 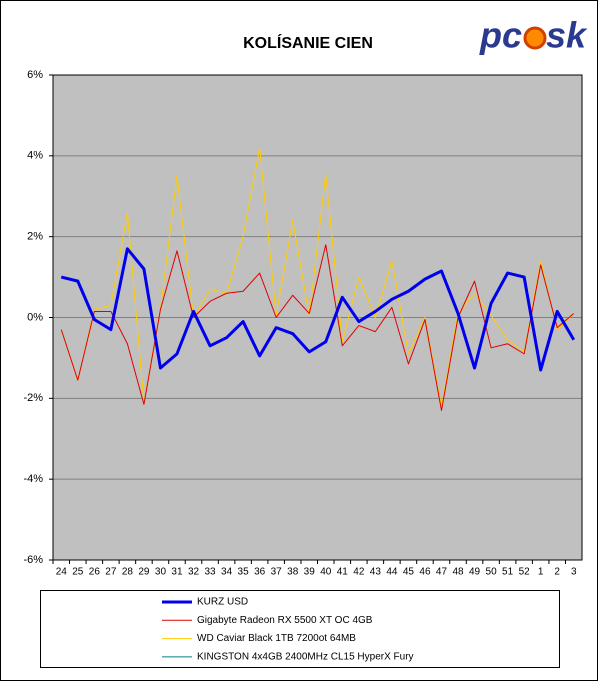 What do you see at coordinates (541, 572) in the screenshot?
I see `x-tick-label: 1` at bounding box center [541, 572].